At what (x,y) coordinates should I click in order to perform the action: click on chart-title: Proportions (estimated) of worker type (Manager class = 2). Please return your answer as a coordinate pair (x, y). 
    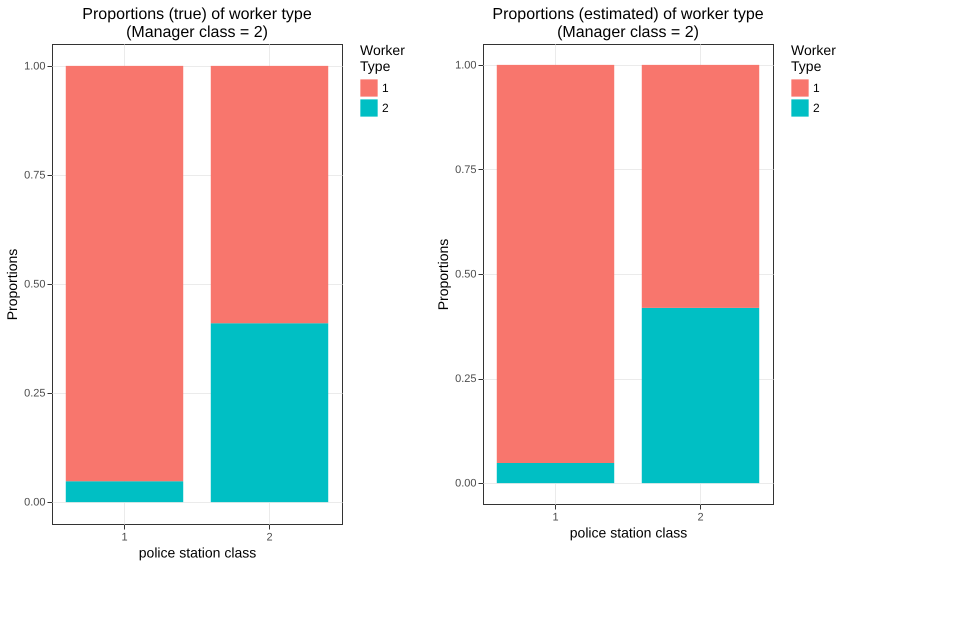
    Looking at the image, I should click on (628, 23).